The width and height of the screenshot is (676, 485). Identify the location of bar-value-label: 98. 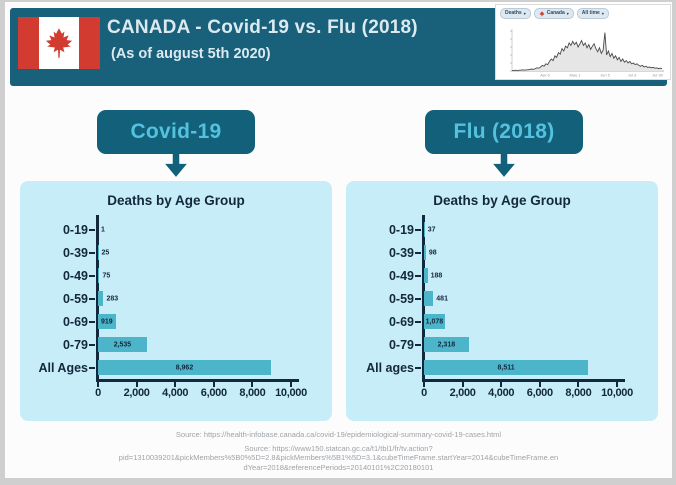
(432, 252).